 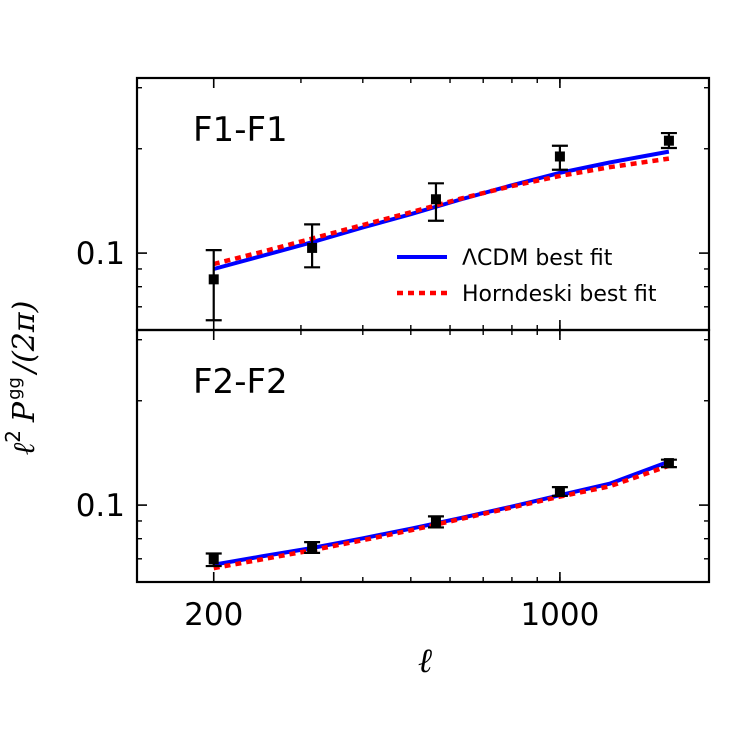 What do you see at coordinates (24, 448) in the screenshot?
I see `y-label-base: ℓ` at bounding box center [24, 448].